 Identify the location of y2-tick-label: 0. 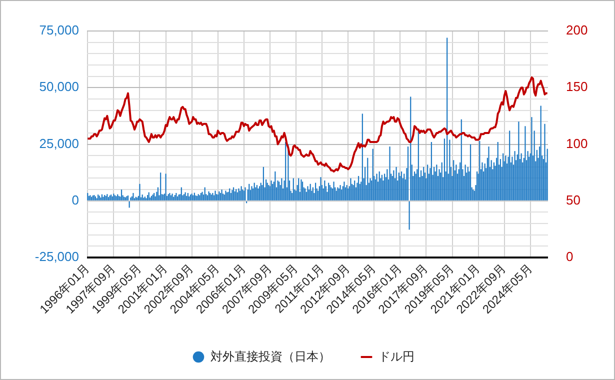
(570, 256).